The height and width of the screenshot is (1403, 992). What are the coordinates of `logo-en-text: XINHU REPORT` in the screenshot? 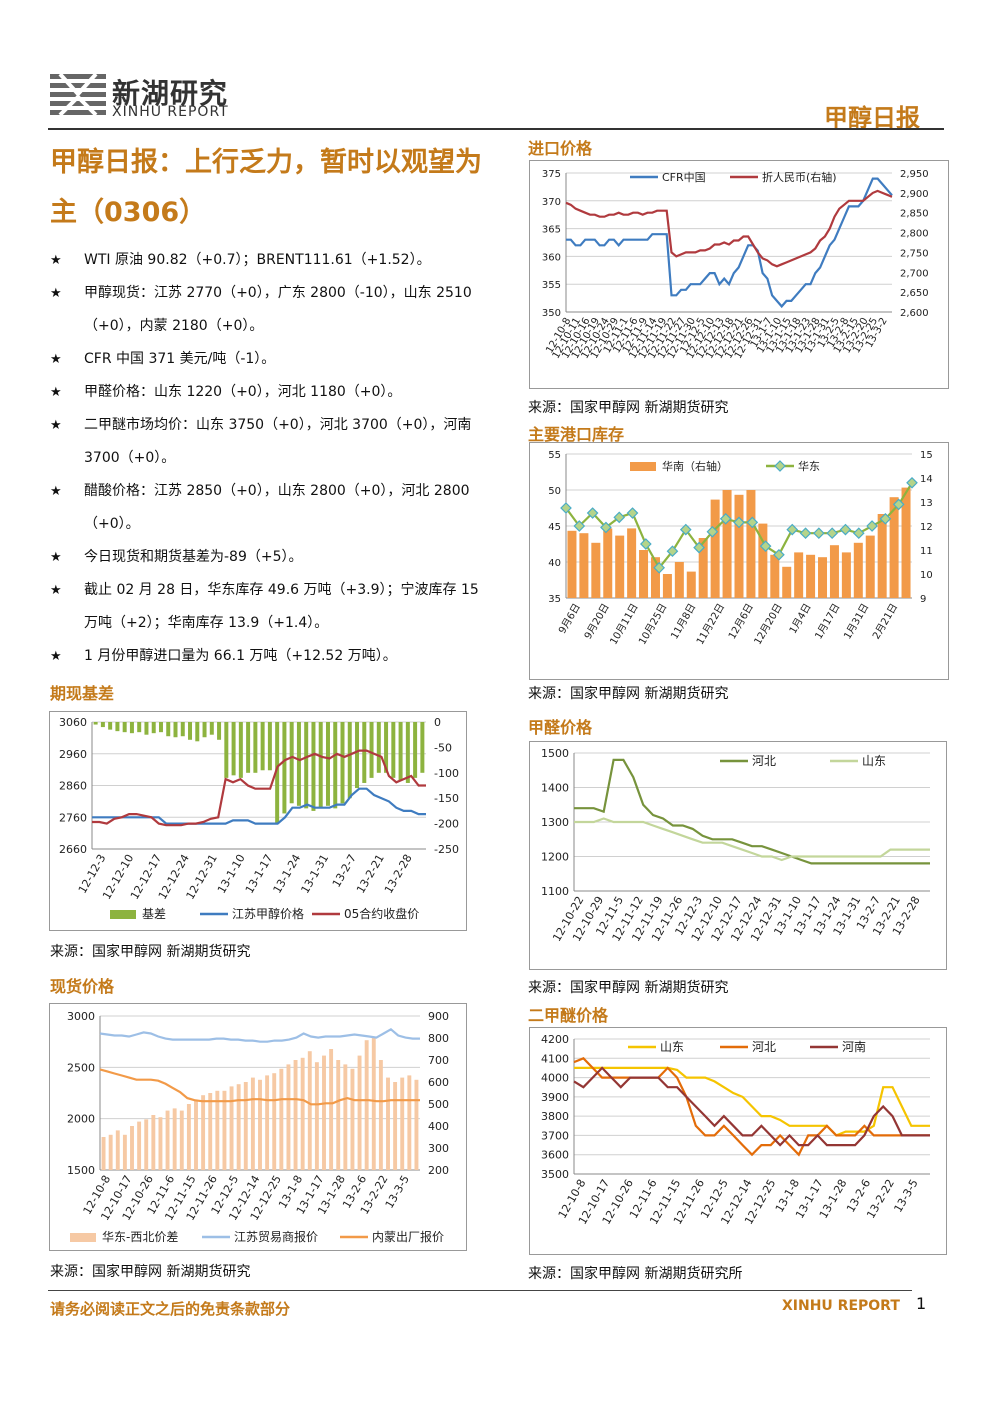 It's located at (170, 112).